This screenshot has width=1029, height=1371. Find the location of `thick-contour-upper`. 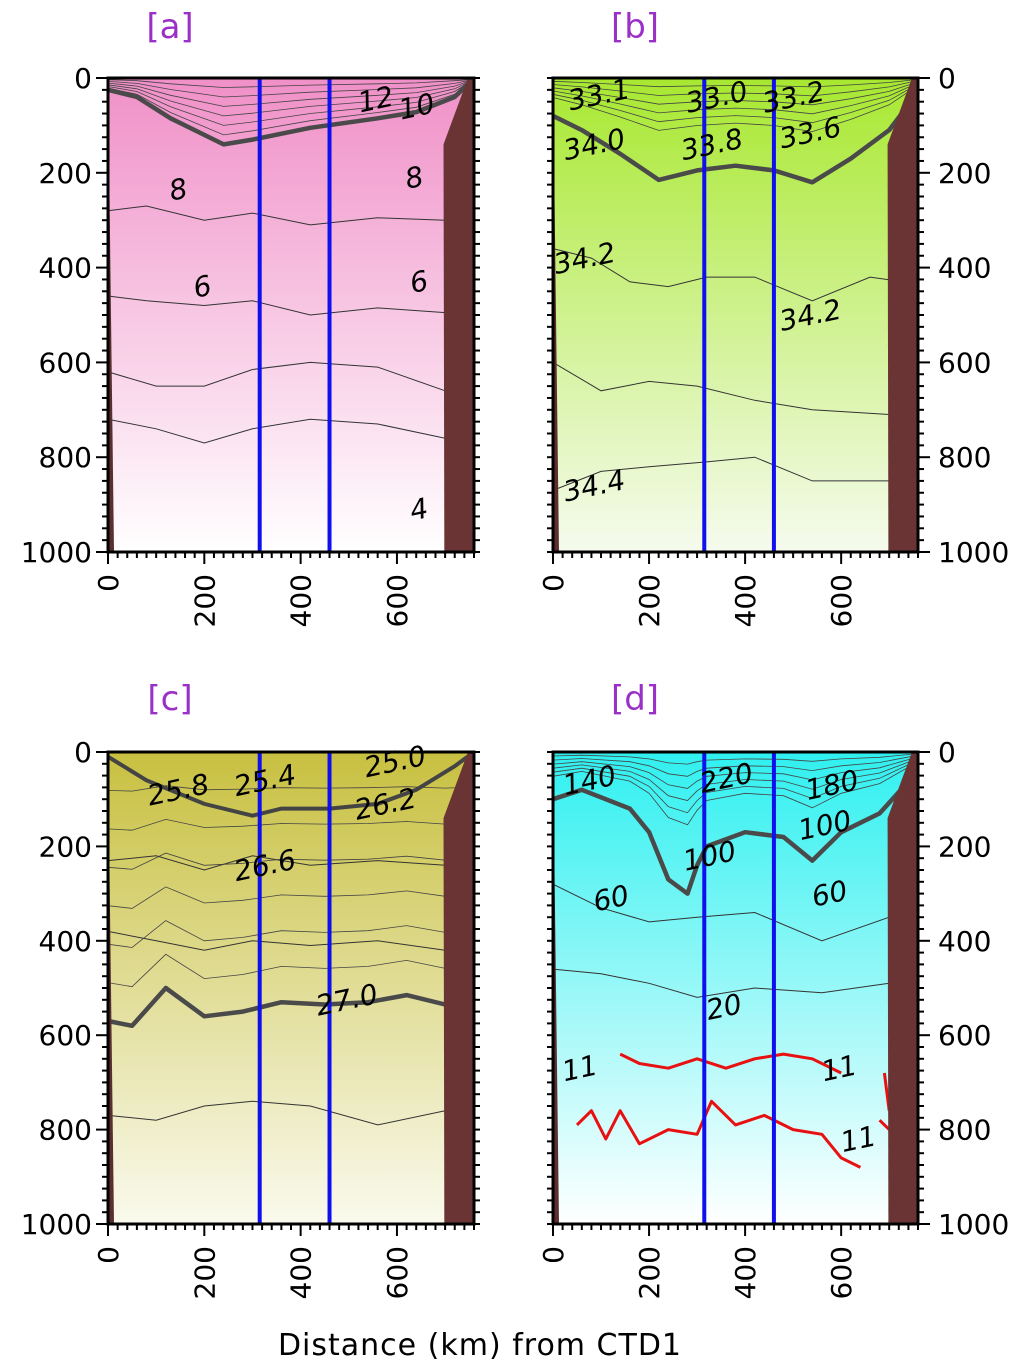

thick-contour-upper is located at coordinates (291, 784).